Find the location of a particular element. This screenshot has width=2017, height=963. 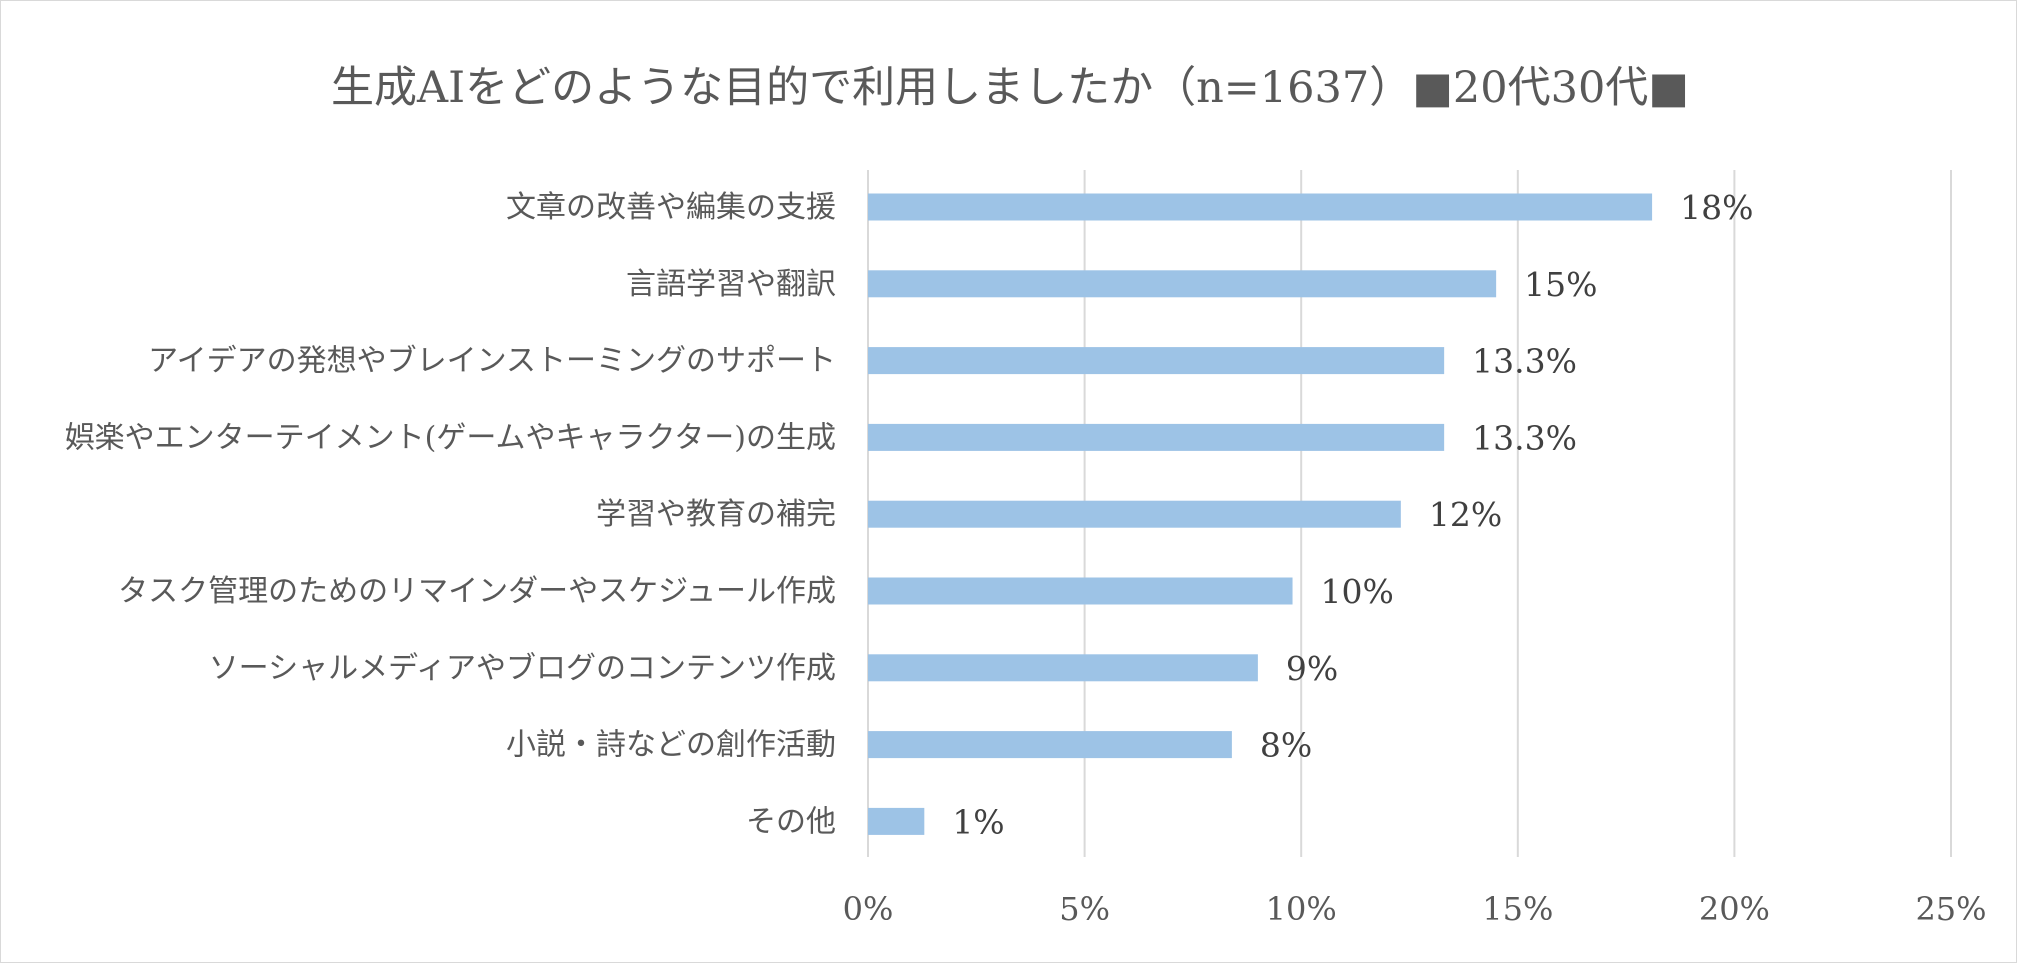

category-label: アイデアの発想やブレインストーミングのサポート is located at coordinates (492, 361).